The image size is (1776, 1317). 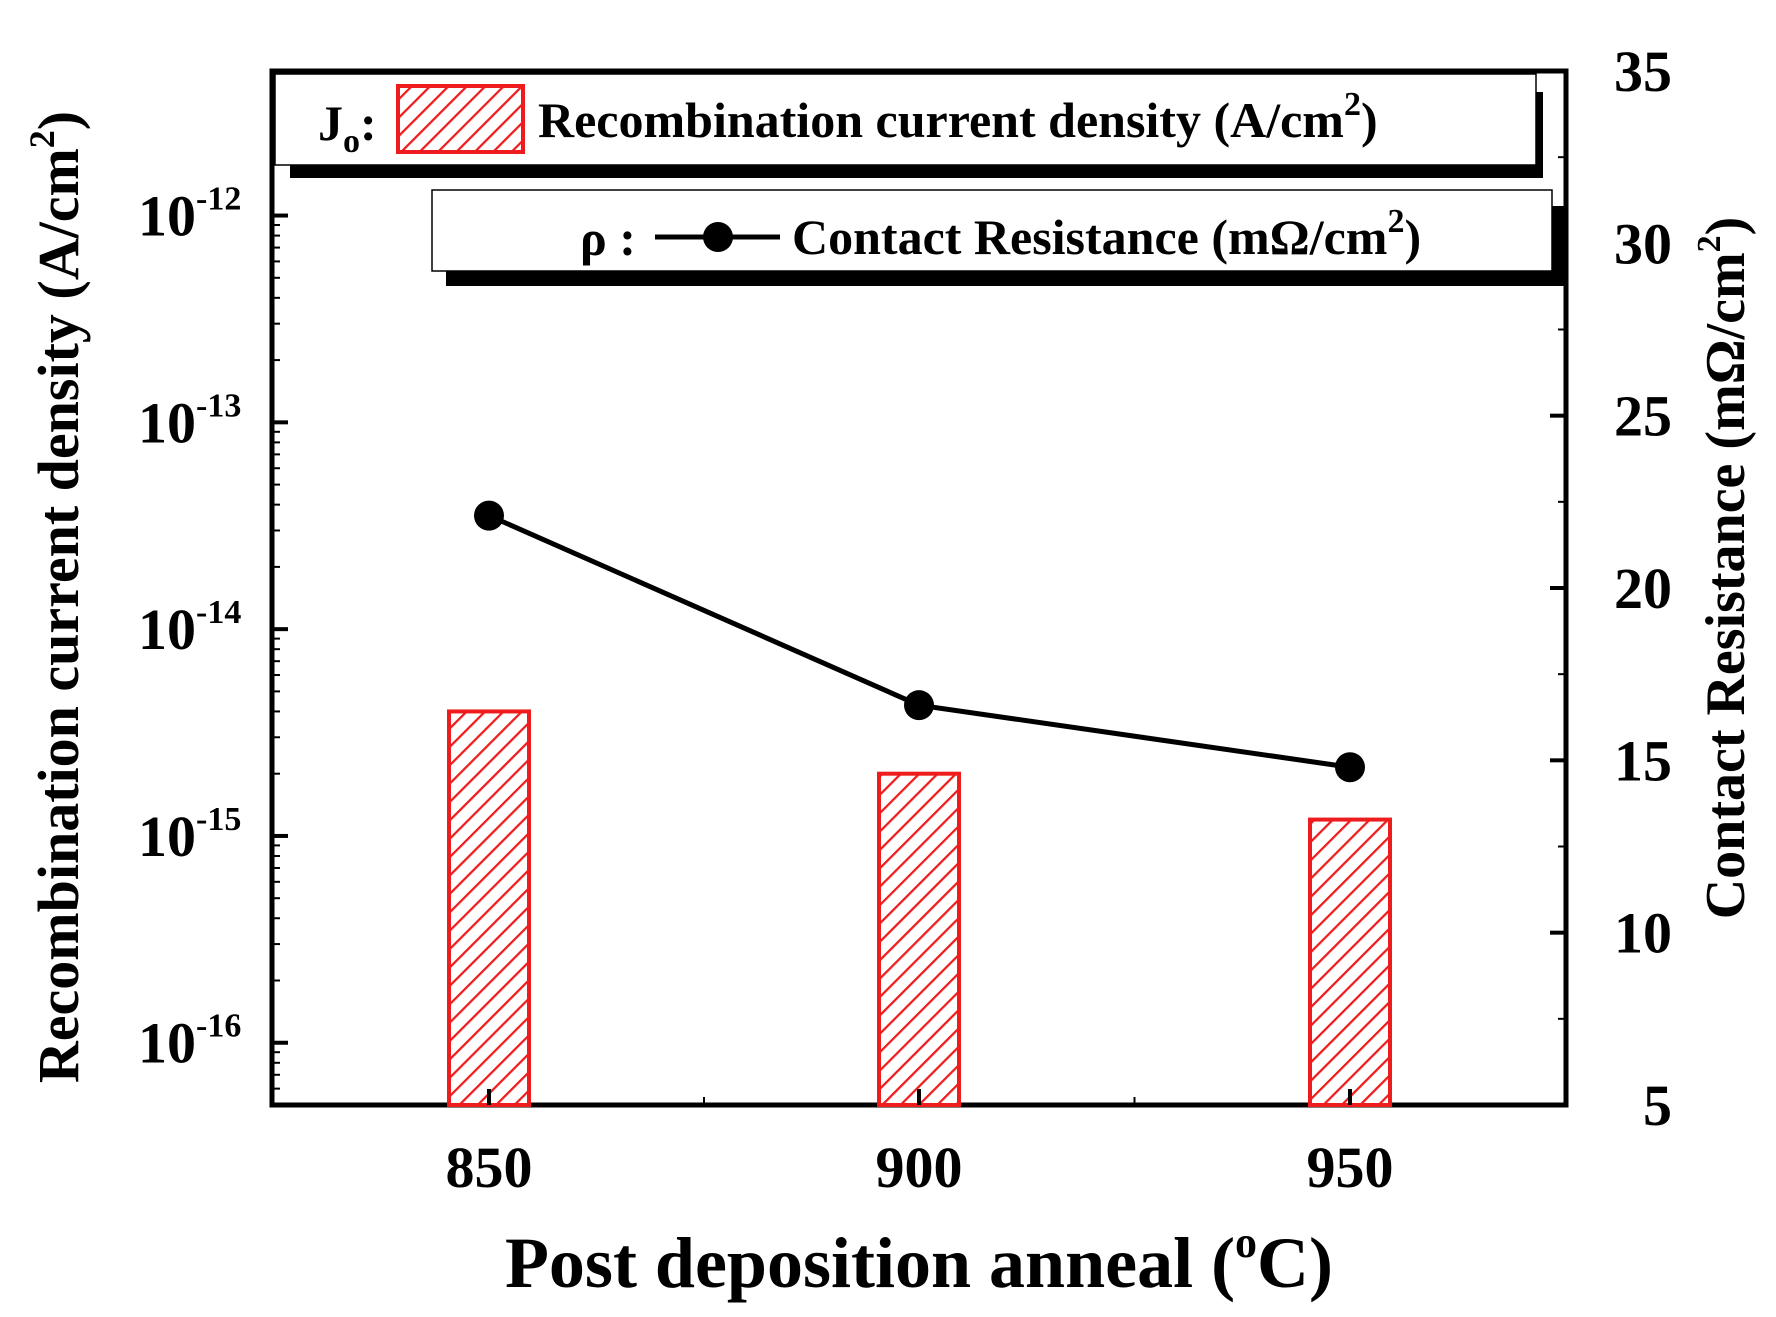 What do you see at coordinates (1643, 760) in the screenshot?
I see `right-tick-label: 15` at bounding box center [1643, 760].